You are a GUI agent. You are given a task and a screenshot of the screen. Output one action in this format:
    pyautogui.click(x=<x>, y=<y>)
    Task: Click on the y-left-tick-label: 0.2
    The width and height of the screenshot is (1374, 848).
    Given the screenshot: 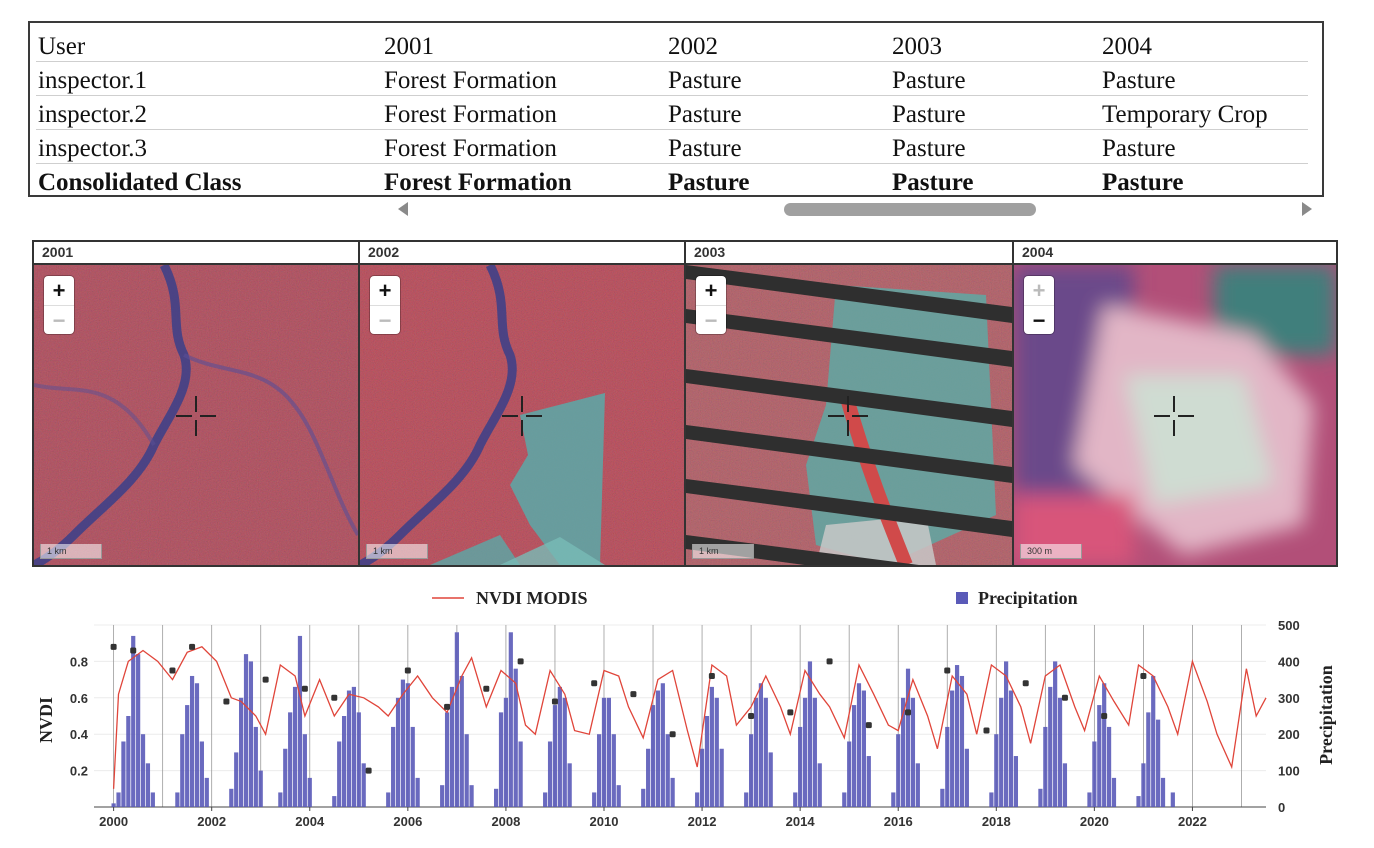 What is the action you would take?
    pyautogui.click(x=79, y=771)
    